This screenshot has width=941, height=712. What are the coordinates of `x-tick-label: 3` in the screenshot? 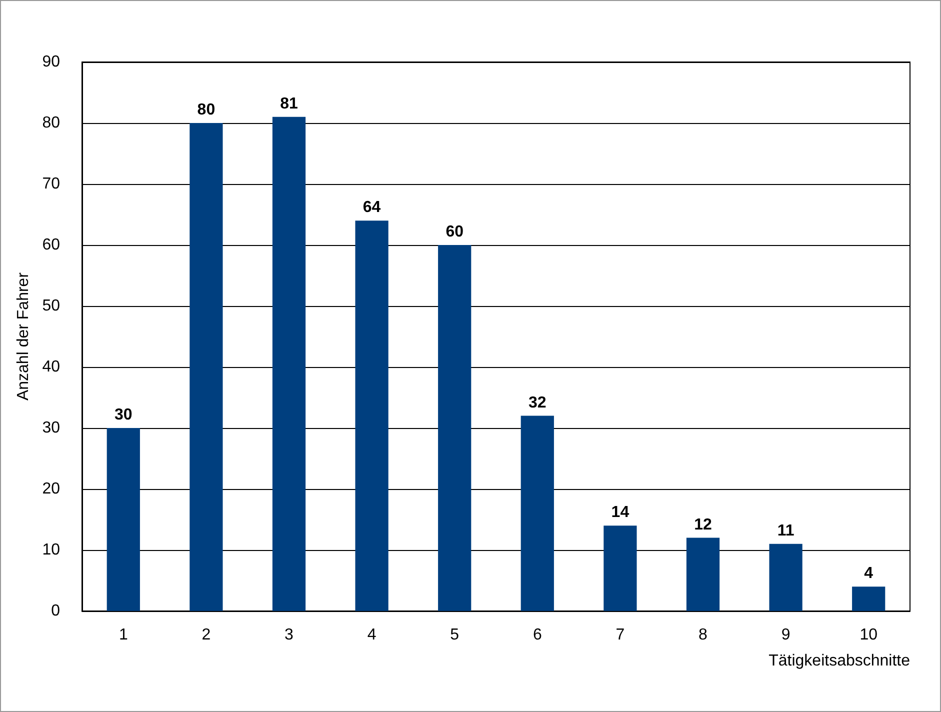 It's located at (289, 635).